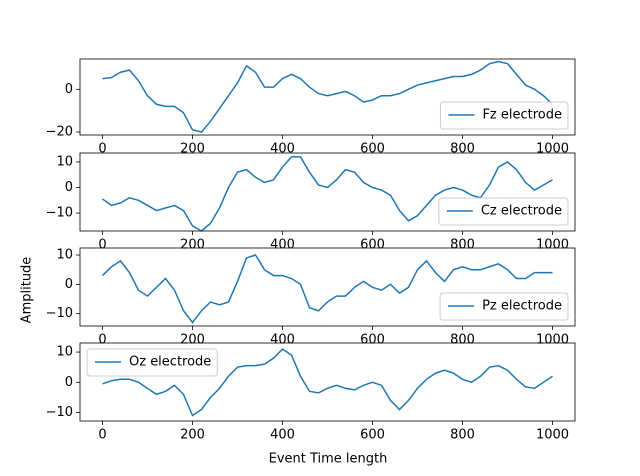 The width and height of the screenshot is (640, 476). I want to click on legend: Pz electrode, so click(504, 306).